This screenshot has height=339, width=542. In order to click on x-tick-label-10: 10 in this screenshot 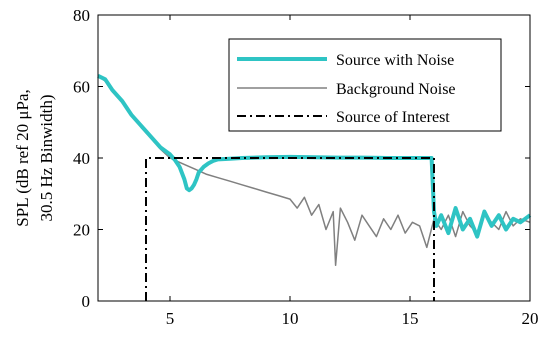, I will do `click(290, 318)`.